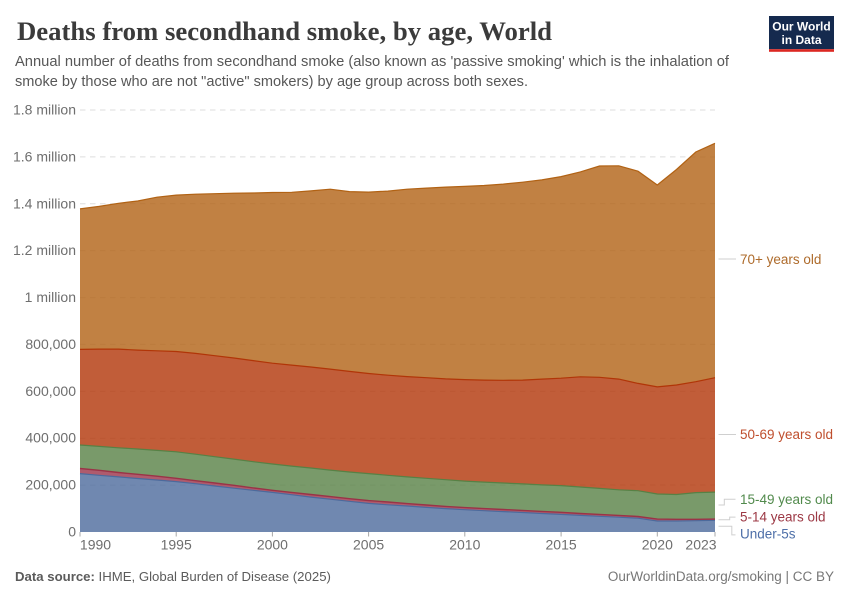 The width and height of the screenshot is (850, 605). Describe the element at coordinates (50, 438) in the screenshot. I see `svg-text: 400,000` at that location.